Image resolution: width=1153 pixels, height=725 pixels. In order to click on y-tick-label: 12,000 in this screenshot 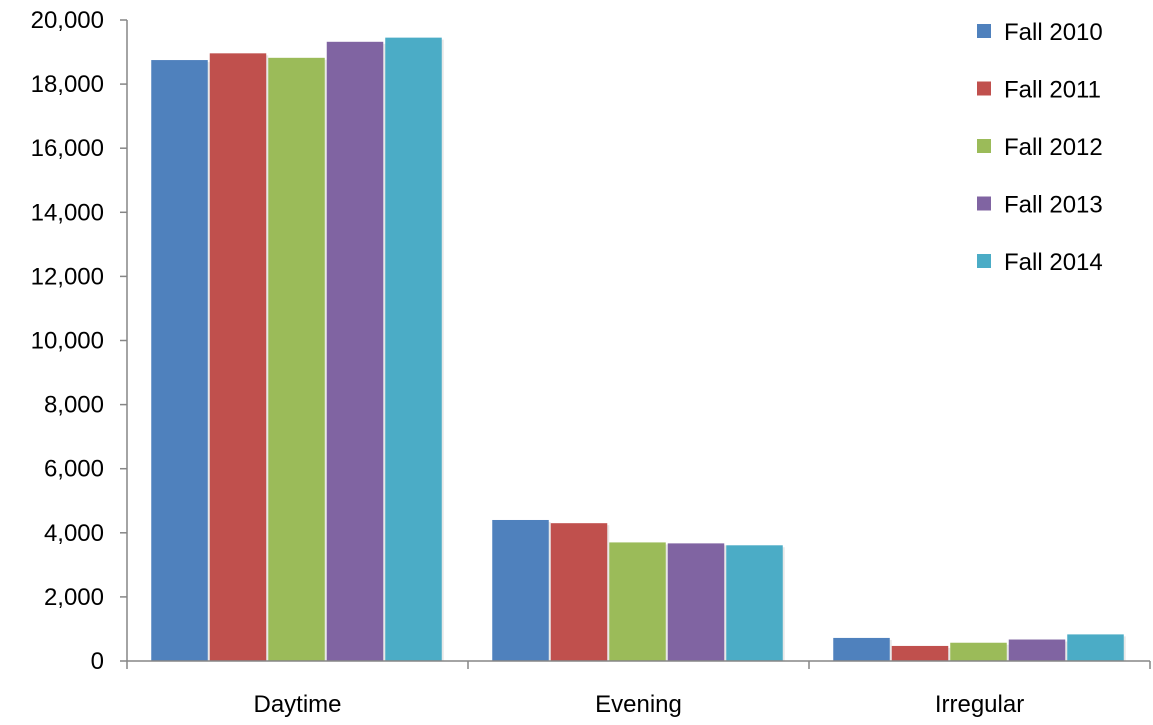, I will do `click(67, 276)`.